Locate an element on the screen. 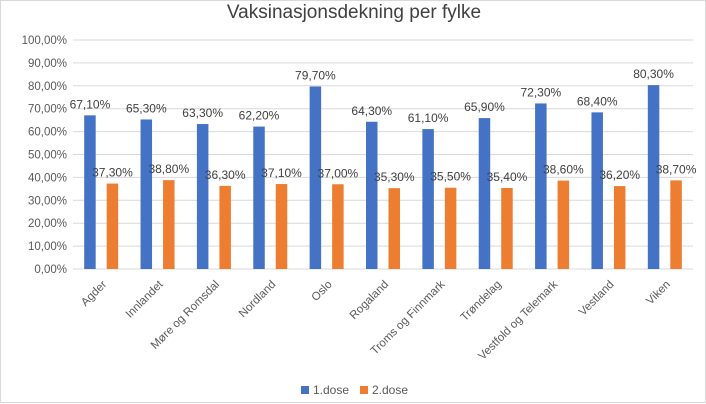  category-label: Nordland is located at coordinates (257, 299).